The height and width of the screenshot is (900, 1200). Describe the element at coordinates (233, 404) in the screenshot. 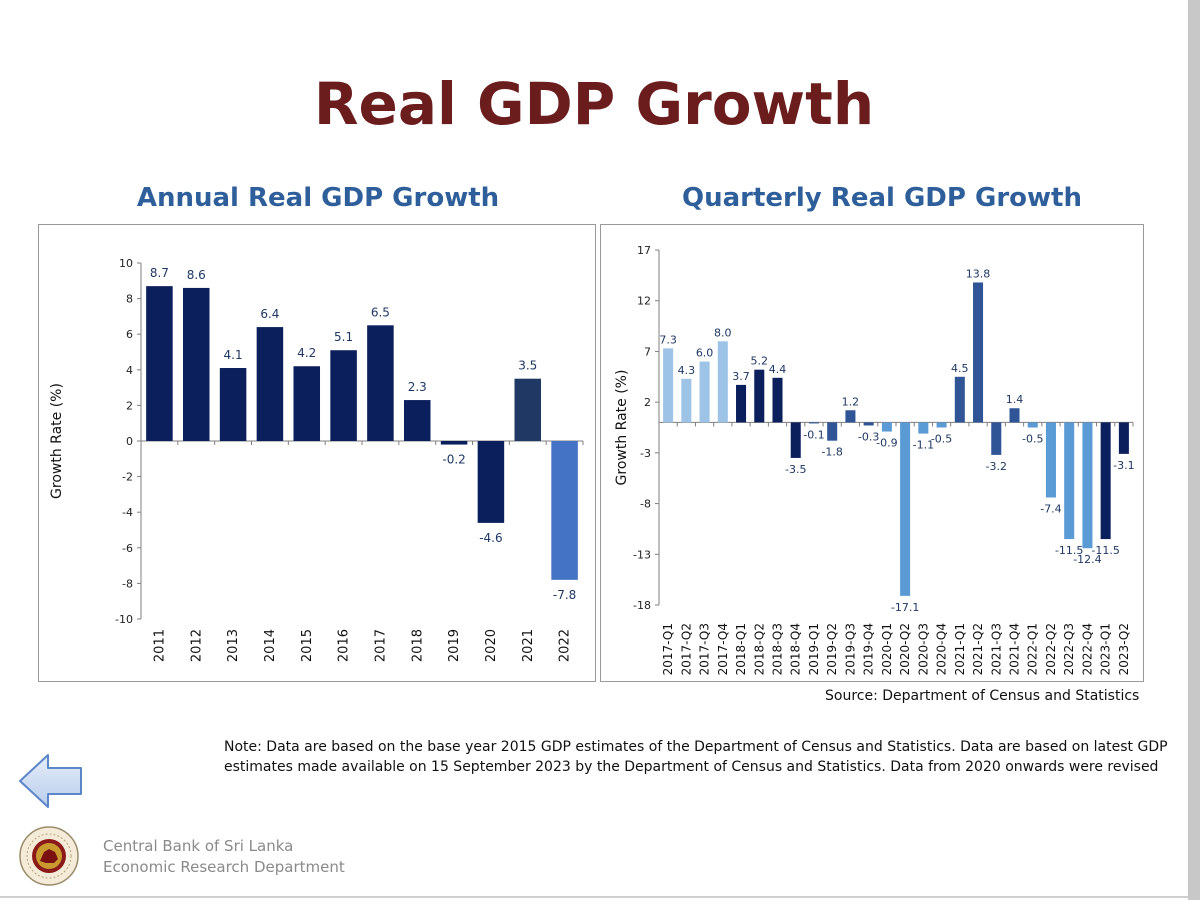

I see `bar-2013` at that location.